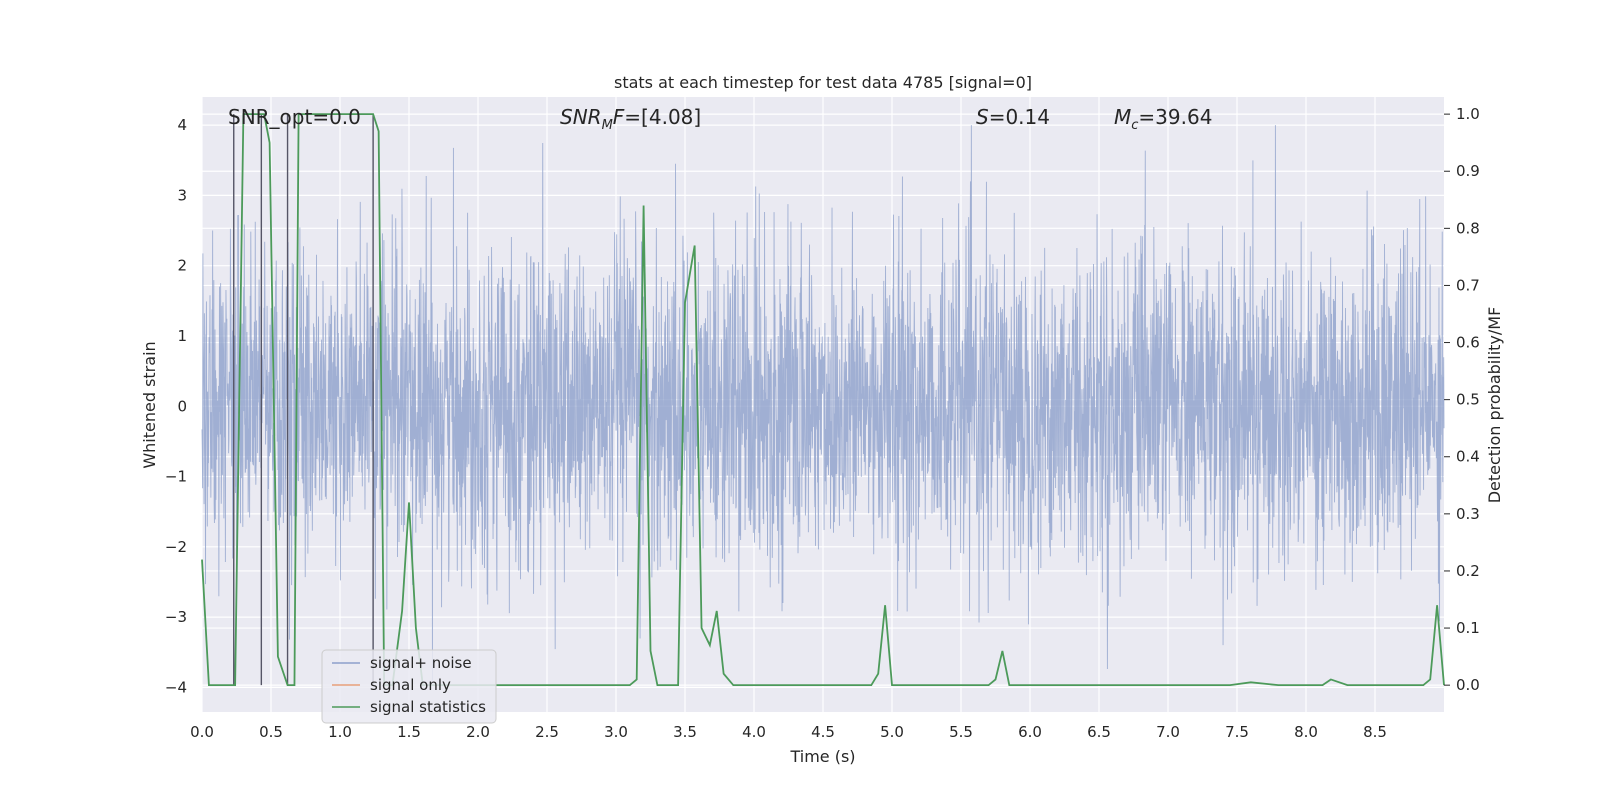 This screenshot has height=800, width=1600. I want to click on y-left-tick-label: −4, so click(176, 687).